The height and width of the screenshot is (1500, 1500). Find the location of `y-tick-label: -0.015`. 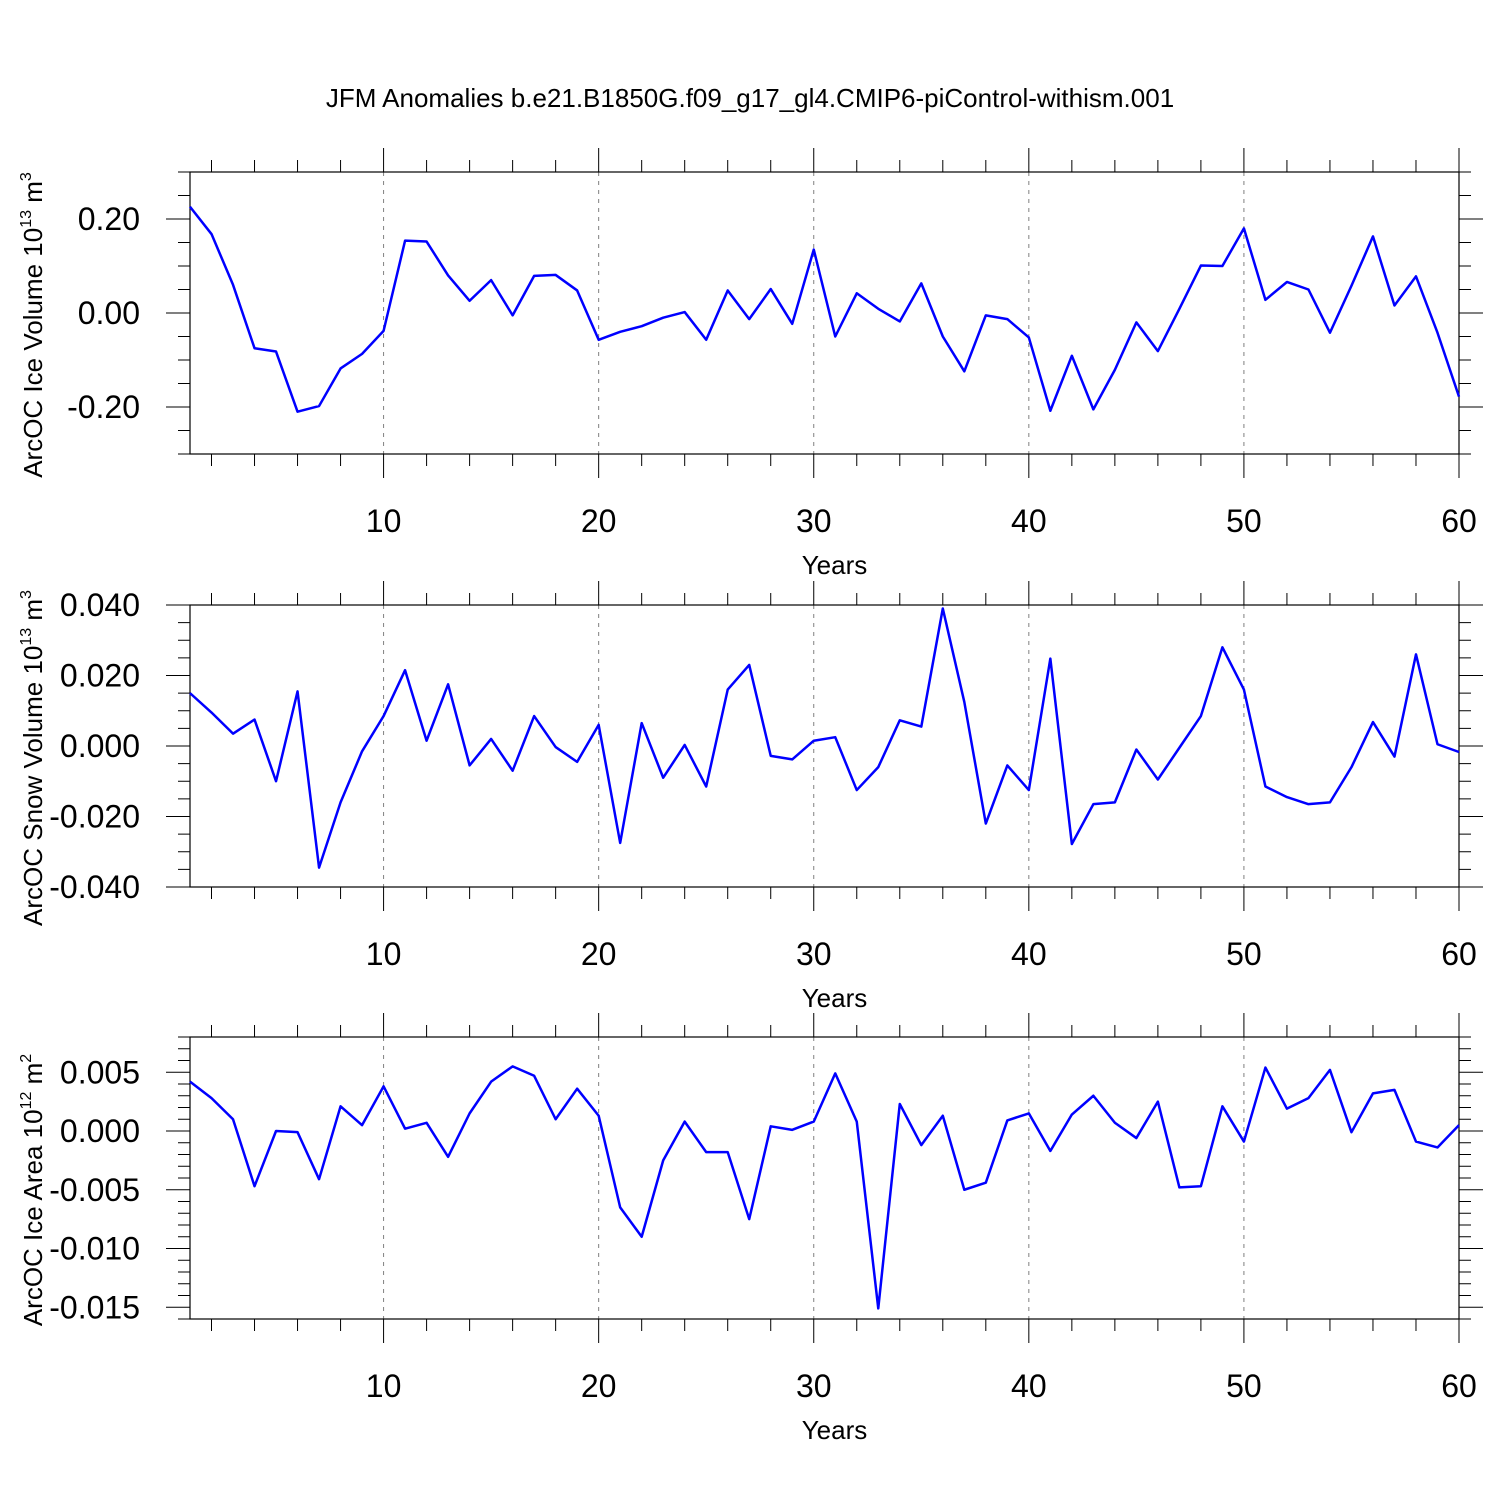

y-tick-label: -0.015 is located at coordinates (94, 1307).